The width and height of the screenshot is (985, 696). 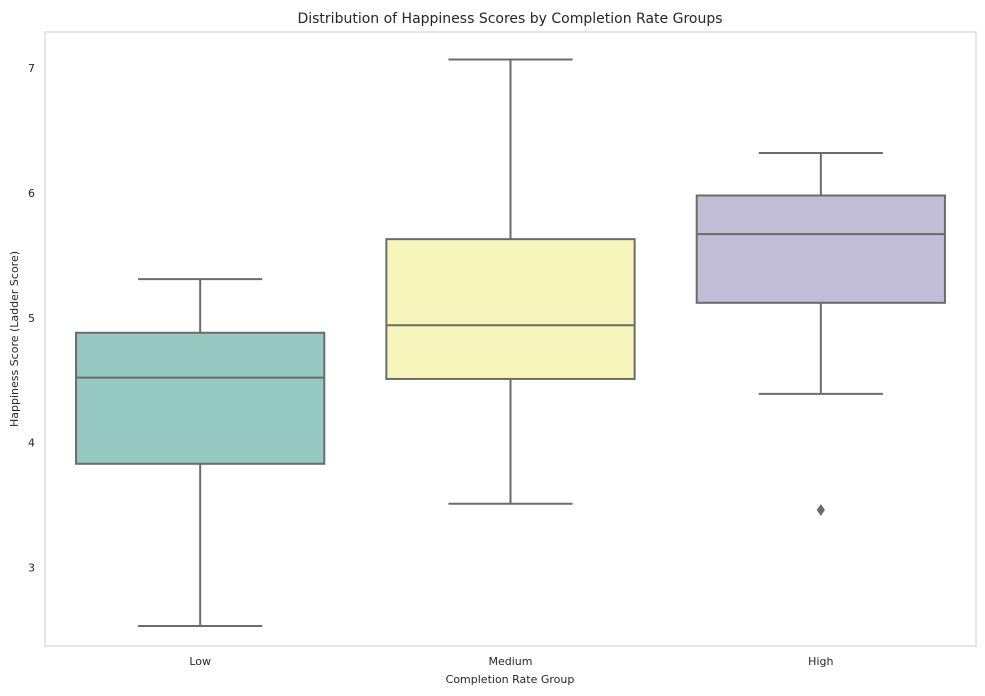 What do you see at coordinates (820, 334) in the screenshot?
I see `box-high` at bounding box center [820, 334].